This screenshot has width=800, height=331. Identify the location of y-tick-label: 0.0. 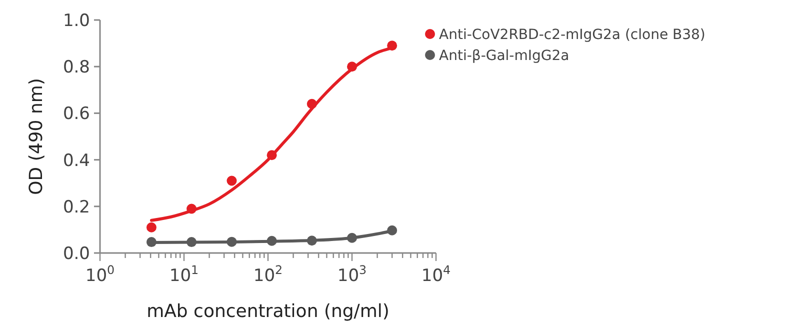
(76, 254).